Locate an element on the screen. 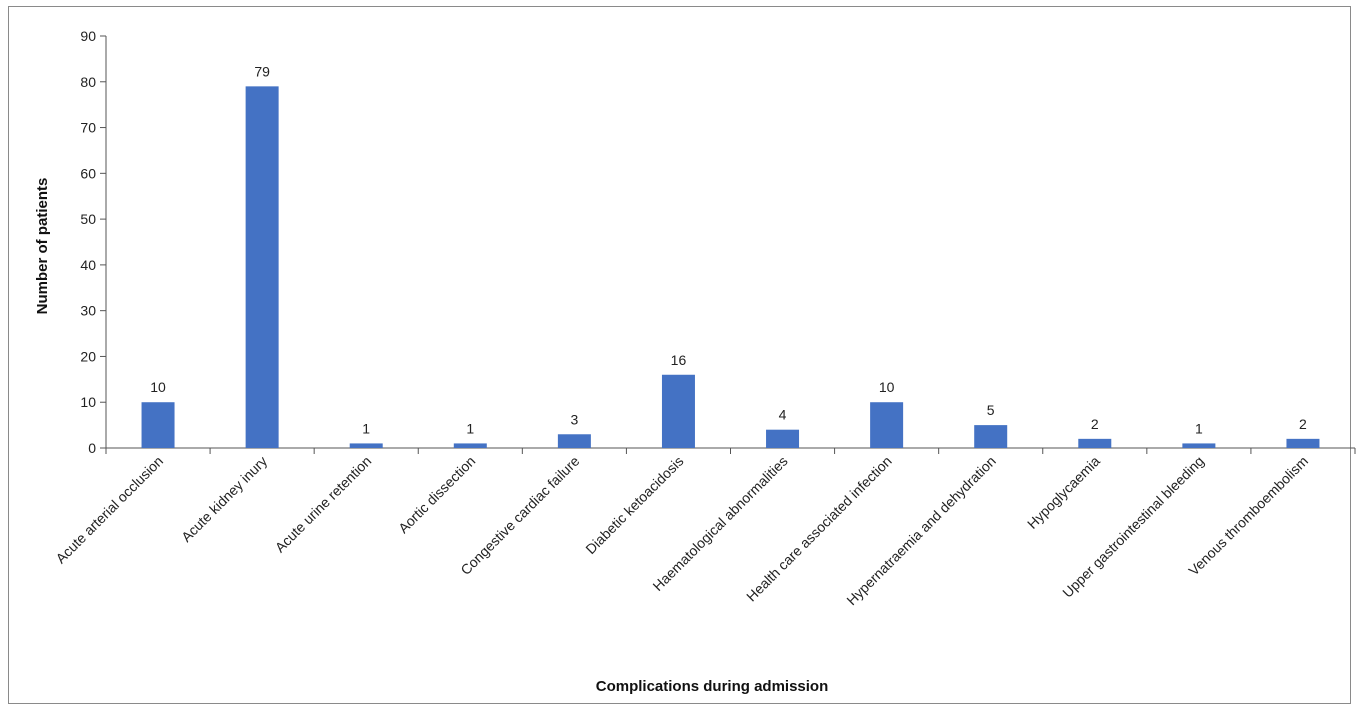 This screenshot has width=1360, height=711. x-tick-label: Acute kidney inury is located at coordinates (224, 499).